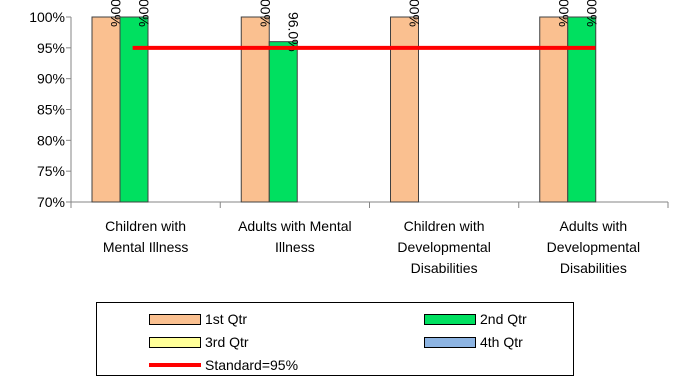 Image resolution: width=682 pixels, height=381 pixels. I want to click on legend-item-3rd-qtr: 3rd Qtr, so click(199, 342).